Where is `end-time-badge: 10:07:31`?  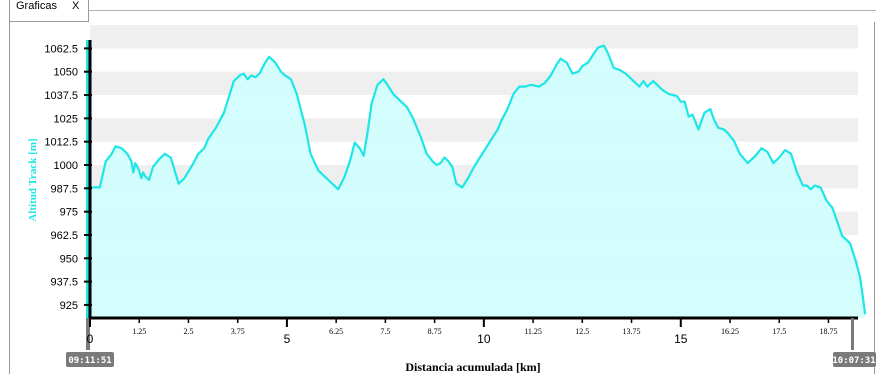 end-time-badge: 10:07:31 is located at coordinates (854, 359).